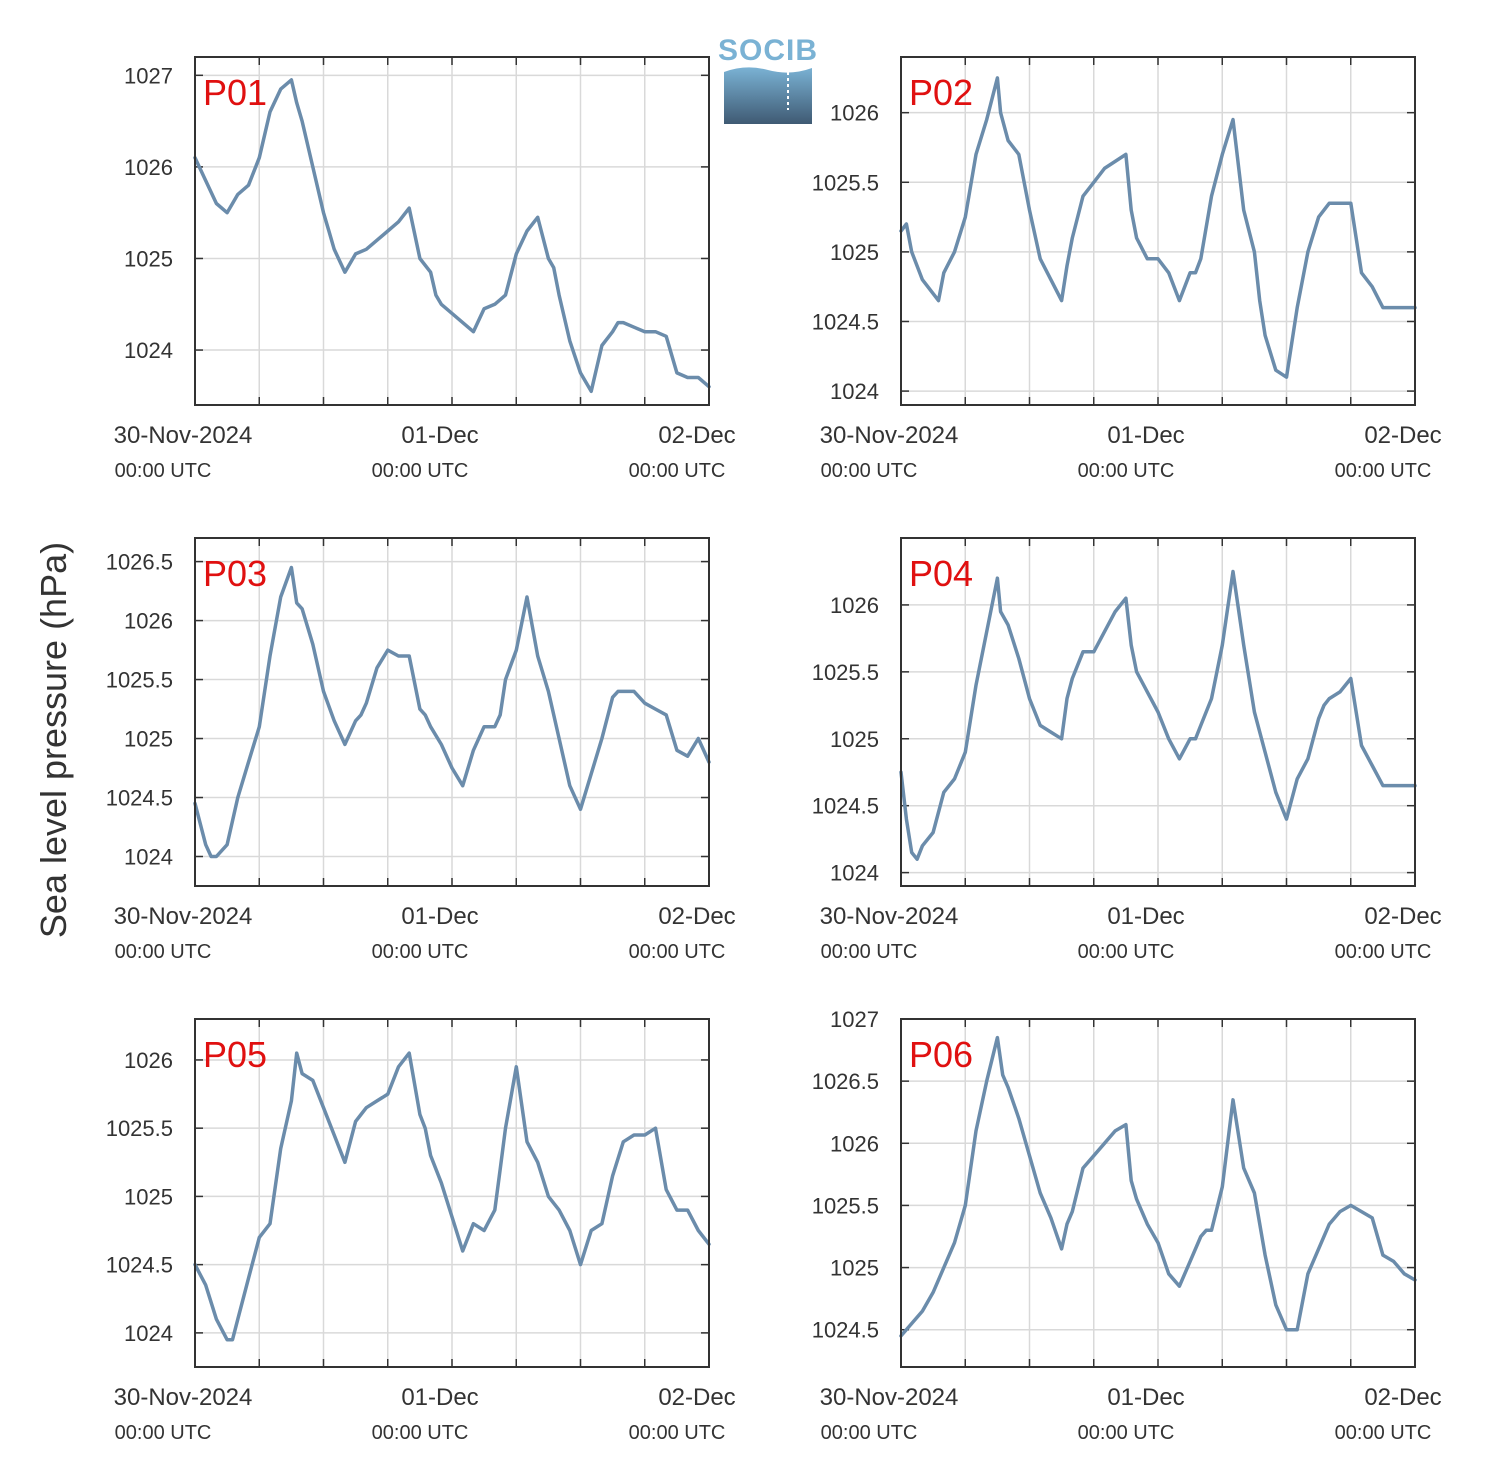 The image size is (1488, 1474). What do you see at coordinates (1158, 715) in the screenshot?
I see `series-line-p04` at bounding box center [1158, 715].